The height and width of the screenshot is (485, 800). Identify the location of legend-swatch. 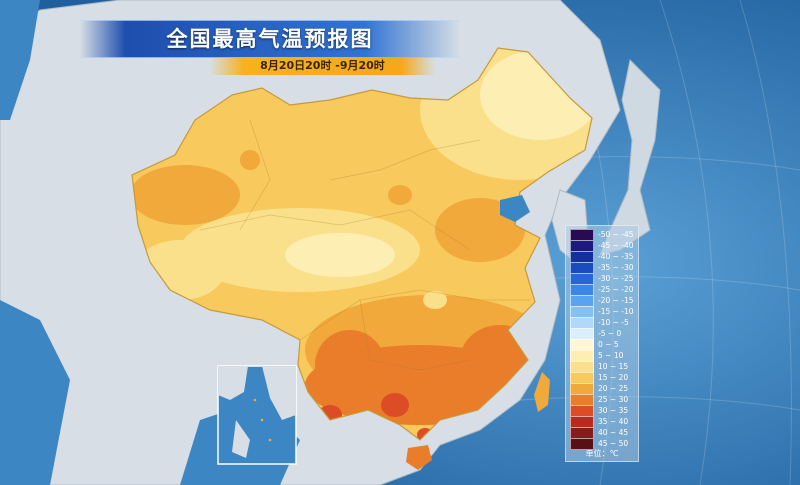
(582, 443).